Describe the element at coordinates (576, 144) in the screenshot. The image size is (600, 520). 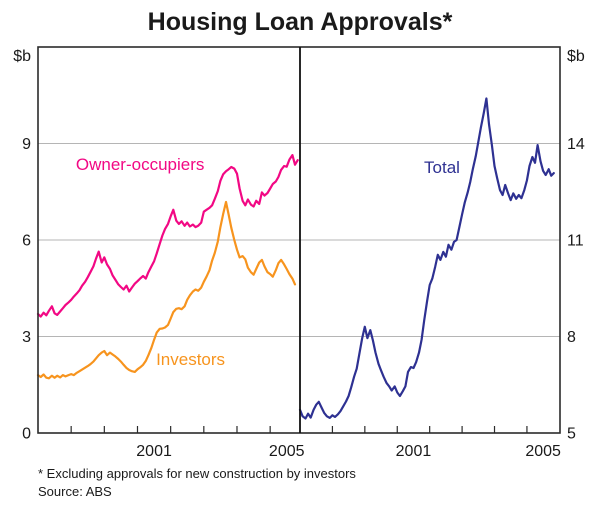
I see `y-axis-label-right-14: 14` at that location.